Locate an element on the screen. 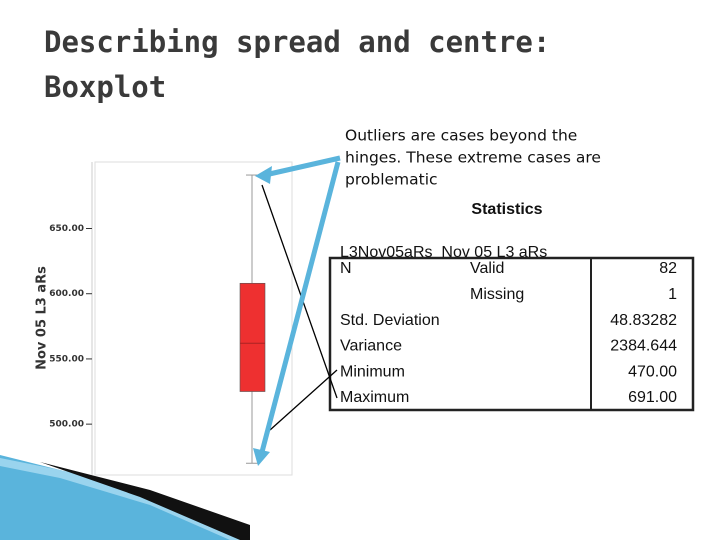 The width and height of the screenshot is (720, 540). row-value: 1 is located at coordinates (672, 294).